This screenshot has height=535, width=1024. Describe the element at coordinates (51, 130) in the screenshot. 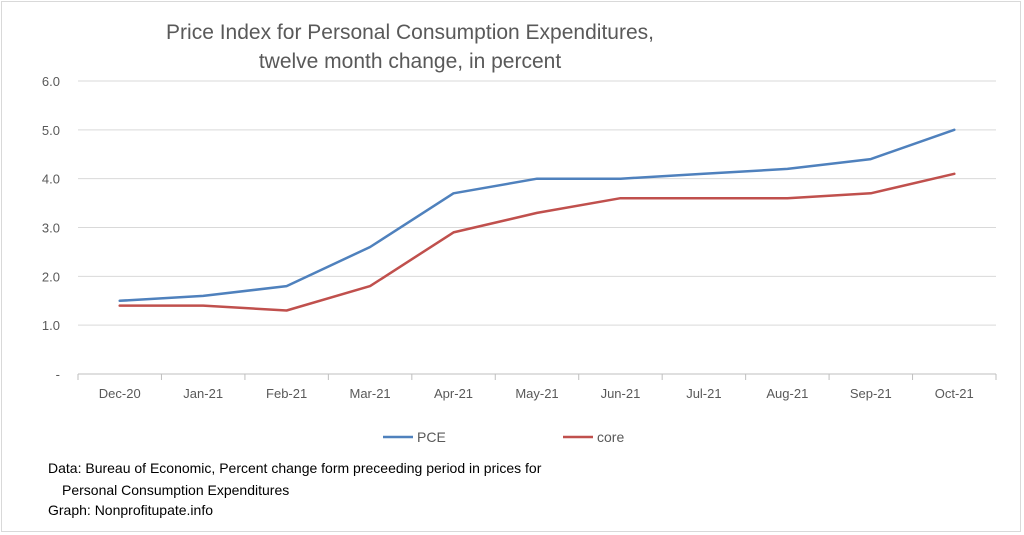

I see `y-tick-label: 5.0` at that location.